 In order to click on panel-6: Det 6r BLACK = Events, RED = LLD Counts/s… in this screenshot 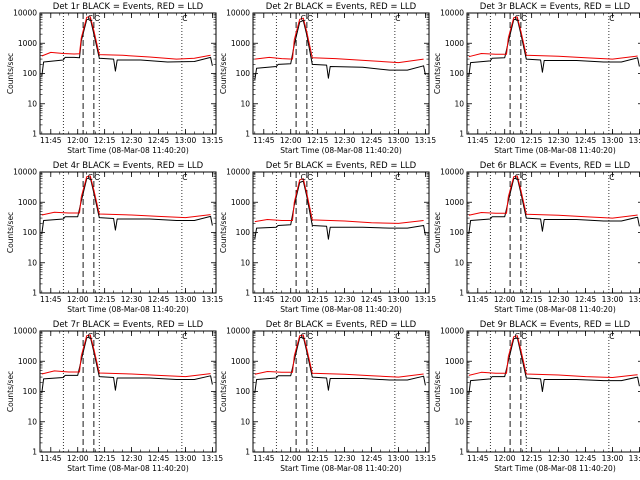, I will do `click(536, 237)`.